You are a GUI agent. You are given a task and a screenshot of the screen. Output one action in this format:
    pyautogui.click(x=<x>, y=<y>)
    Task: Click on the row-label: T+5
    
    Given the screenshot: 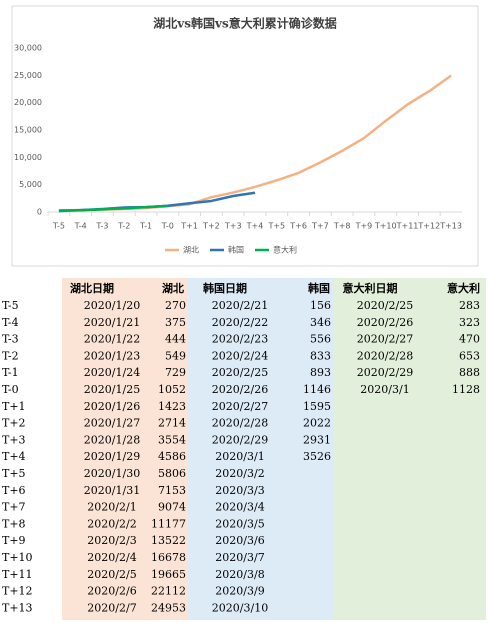 What is the action you would take?
    pyautogui.click(x=14, y=473)
    